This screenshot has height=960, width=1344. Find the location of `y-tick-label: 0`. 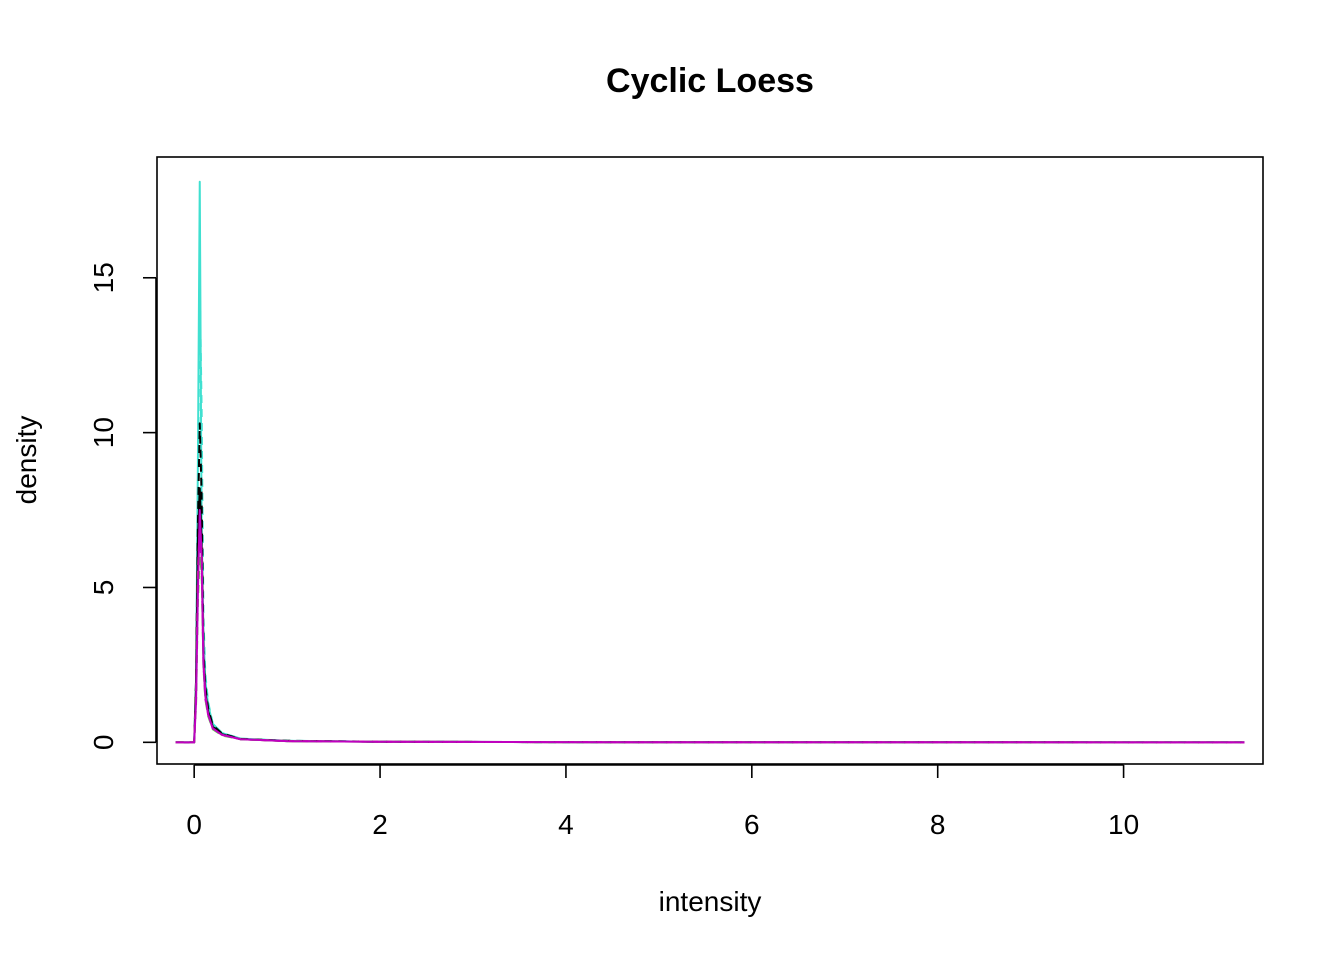

y-tick-label: 0 is located at coordinates (103, 743).